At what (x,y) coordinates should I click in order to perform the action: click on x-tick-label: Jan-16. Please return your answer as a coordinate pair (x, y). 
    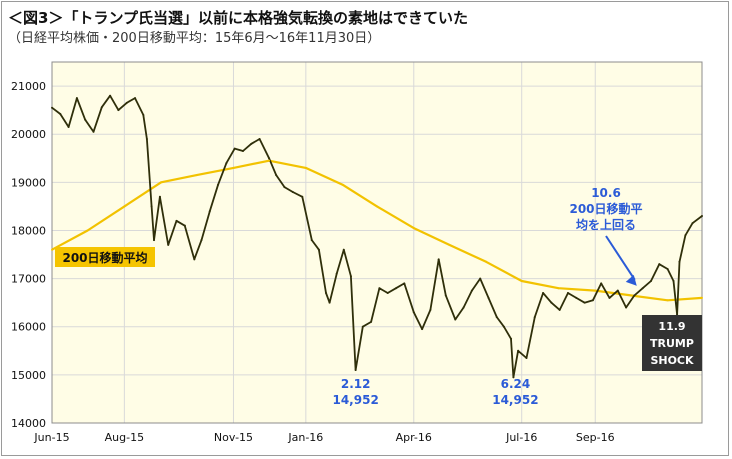
    Looking at the image, I should click on (305, 437).